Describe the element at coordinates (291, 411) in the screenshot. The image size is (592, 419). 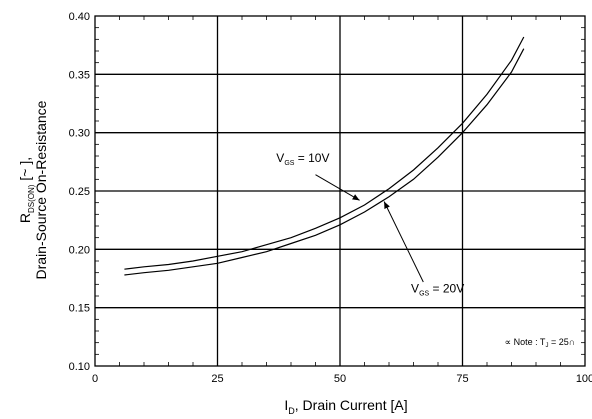
I see `x-axis-title-sub: D` at that location.